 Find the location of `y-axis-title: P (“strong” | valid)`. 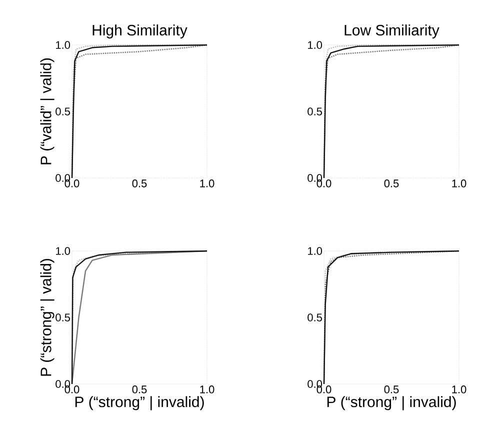

y-axis-title: P (“strong” | valid) is located at coordinates (47, 317).